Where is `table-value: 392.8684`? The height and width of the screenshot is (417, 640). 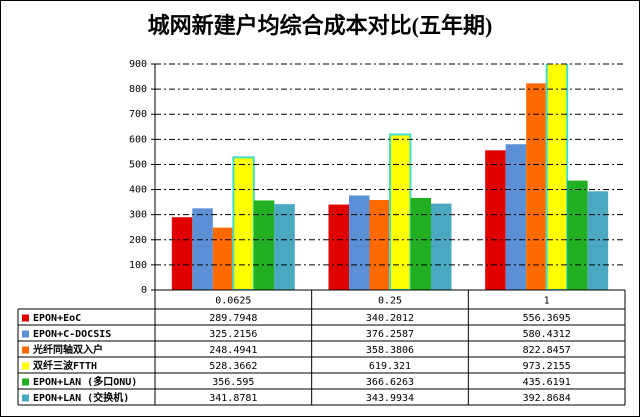 table-value: 392.8684 is located at coordinates (547, 398).